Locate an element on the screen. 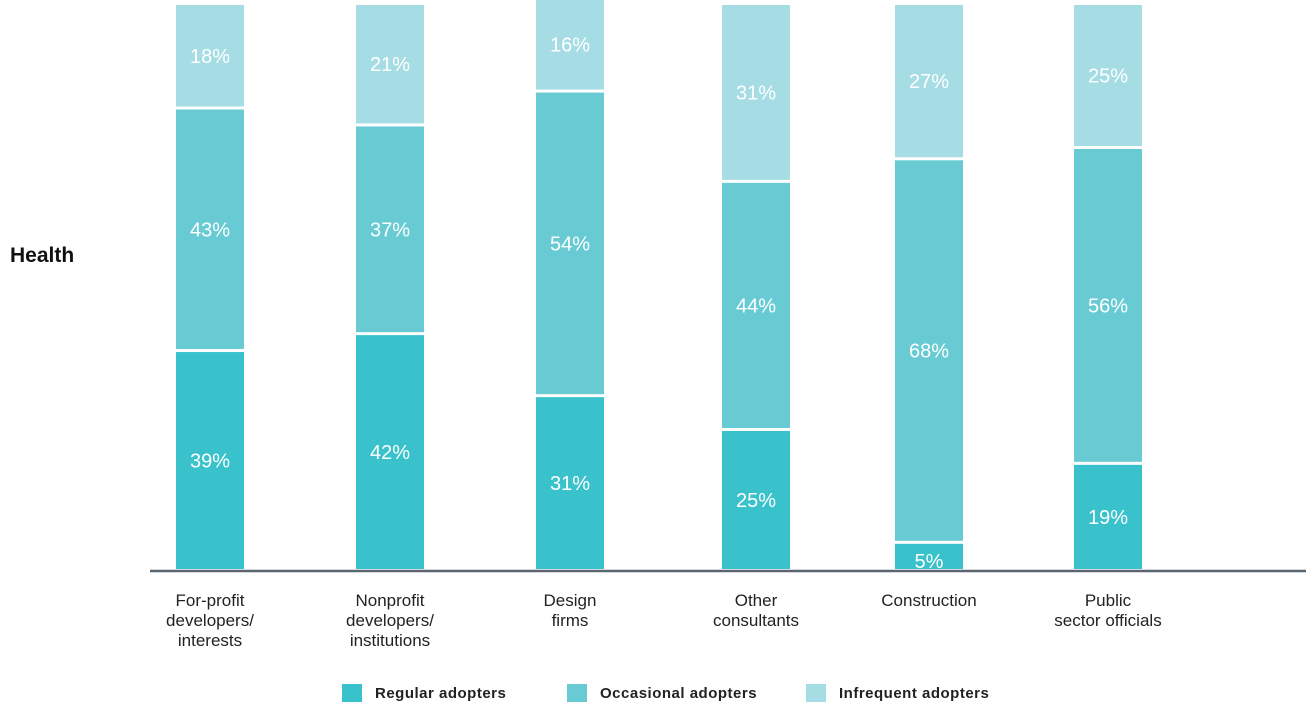 The height and width of the screenshot is (708, 1308). bar-value-label: 18% is located at coordinates (210, 57).